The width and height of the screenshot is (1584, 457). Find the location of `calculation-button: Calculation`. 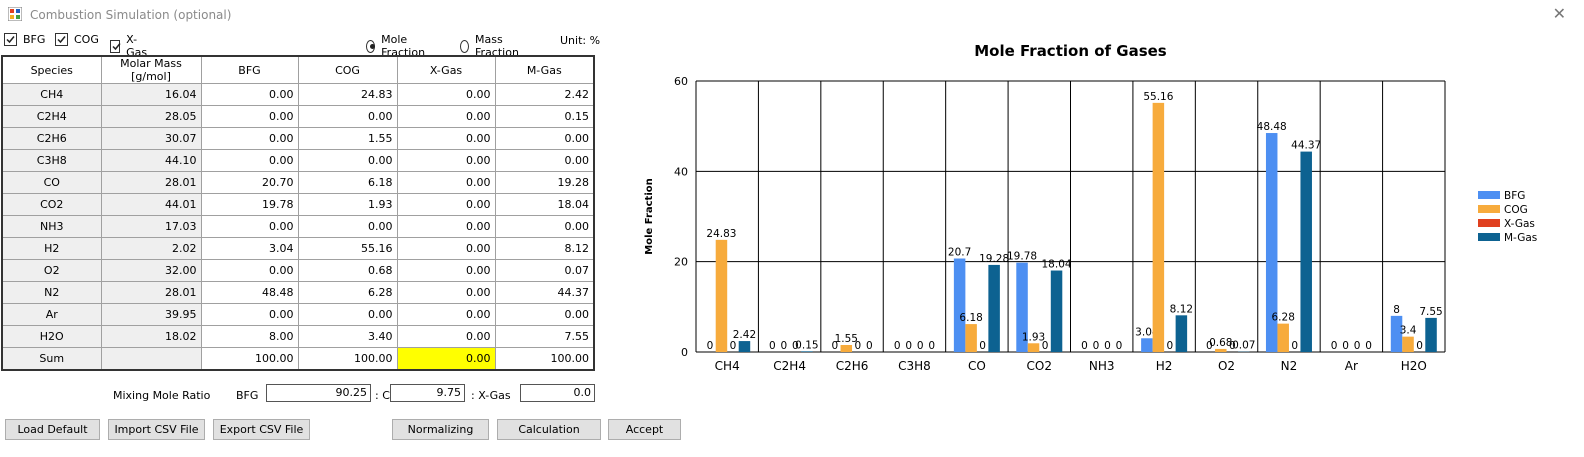

calculation-button: Calculation is located at coordinates (549, 429).